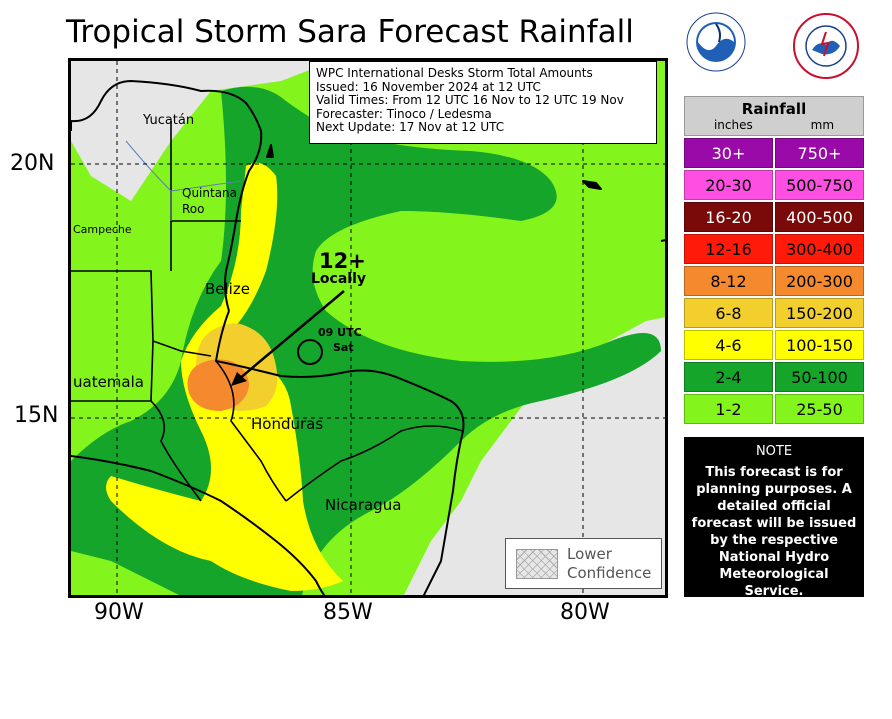 This screenshot has width=892, height=719. Describe the element at coordinates (819, 377) in the screenshot. I see `legend-cell-mm: 50-100` at that location.